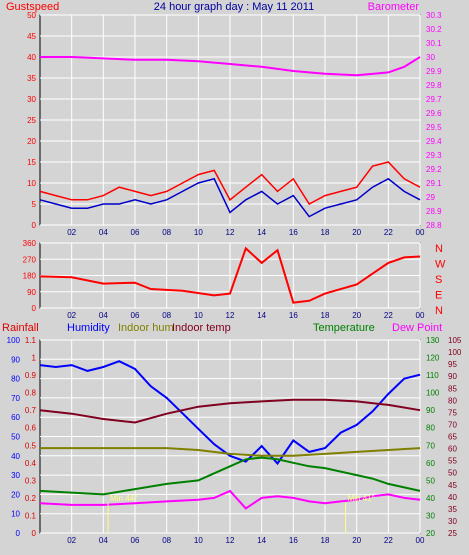  I want to click on gust-tick-label: 40, so click(31, 57).